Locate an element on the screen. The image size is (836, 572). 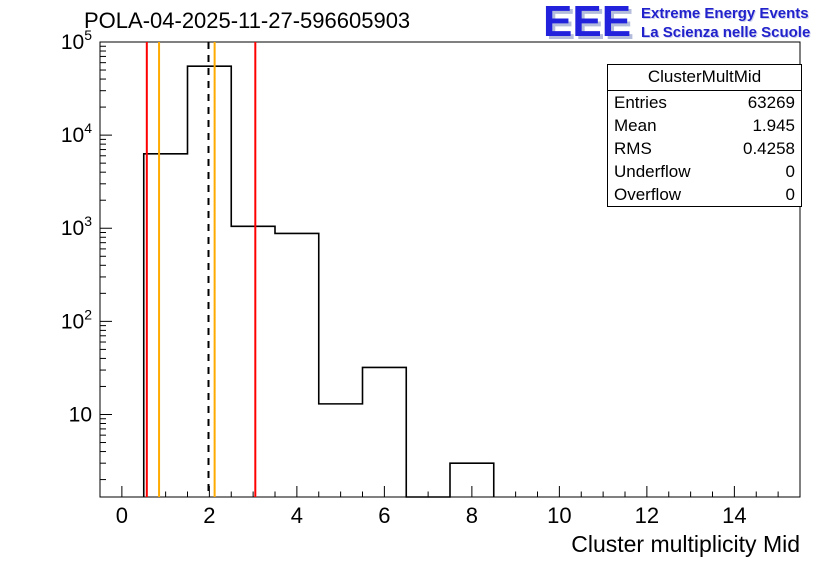
stats-row-label: Underflow is located at coordinates (652, 171).